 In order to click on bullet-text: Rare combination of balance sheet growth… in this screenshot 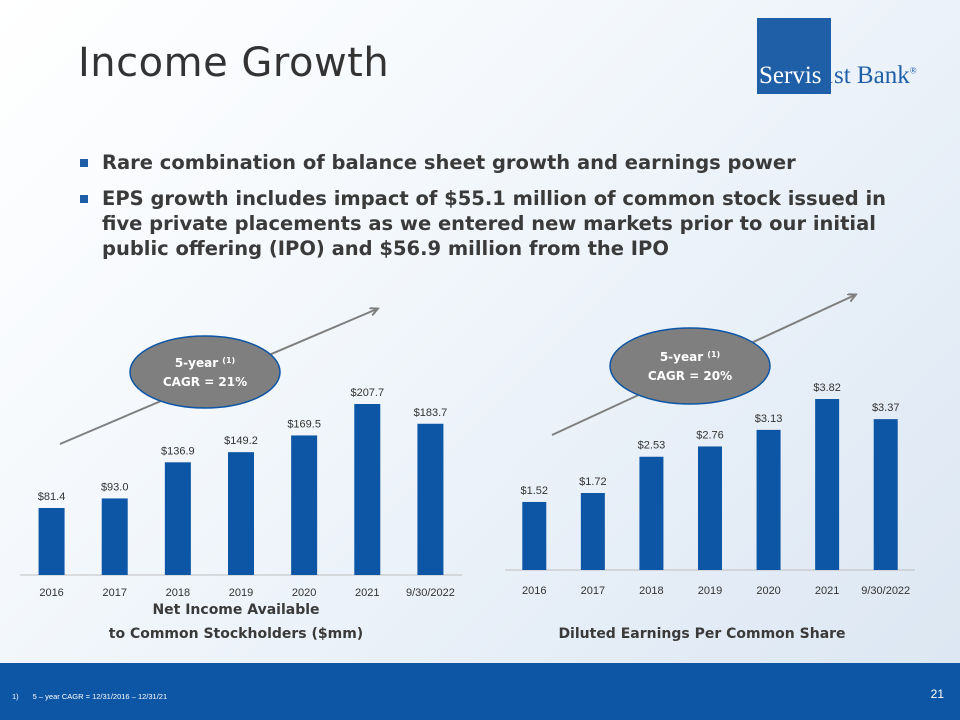, I will do `click(449, 162)`.